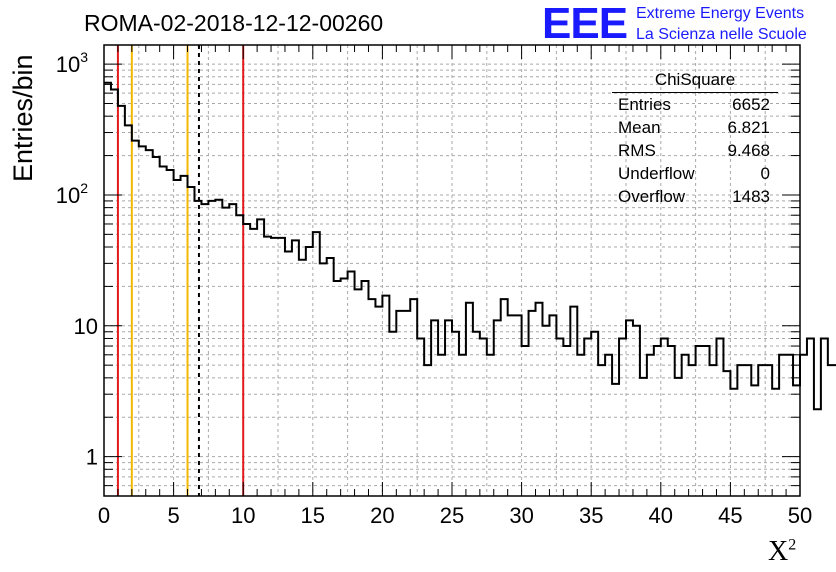  Describe the element at coordinates (92, 457) in the screenshot. I see `y-tick-label: 1` at that location.